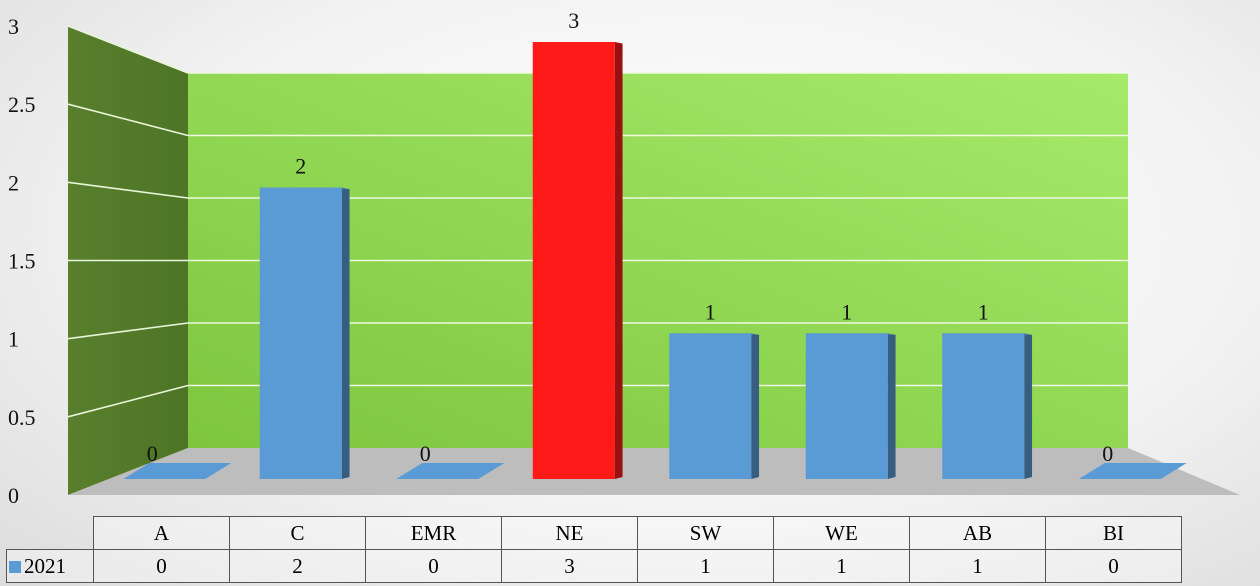  What do you see at coordinates (13, 495) in the screenshot?
I see `y-tick-label: 0` at bounding box center [13, 495].